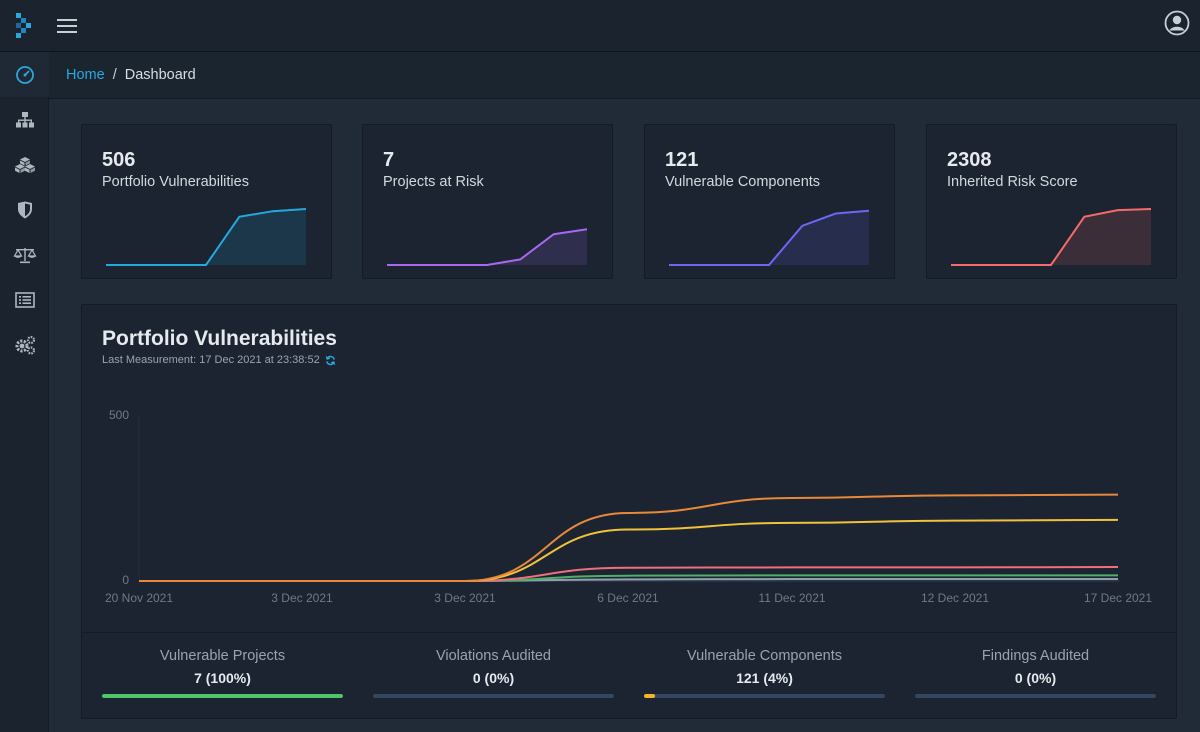 The height and width of the screenshot is (732, 1200). I want to click on sidebar-item-dashboard, so click(24, 74).